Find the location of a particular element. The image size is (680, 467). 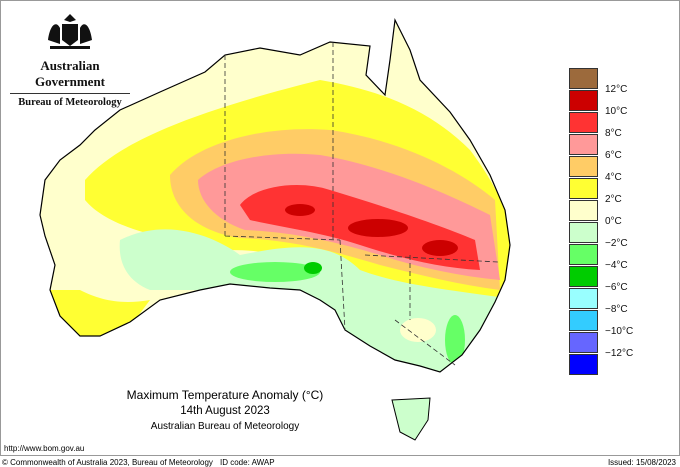

id-code: ID code: AWAP is located at coordinates (247, 462).